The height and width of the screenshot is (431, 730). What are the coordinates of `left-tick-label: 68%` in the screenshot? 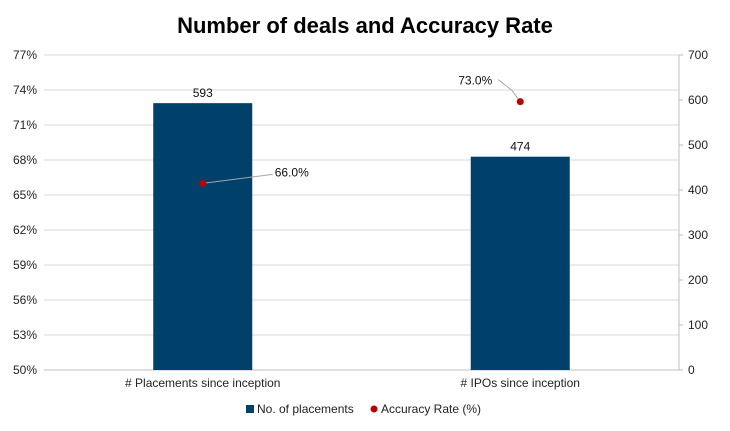 It's located at (25, 160).